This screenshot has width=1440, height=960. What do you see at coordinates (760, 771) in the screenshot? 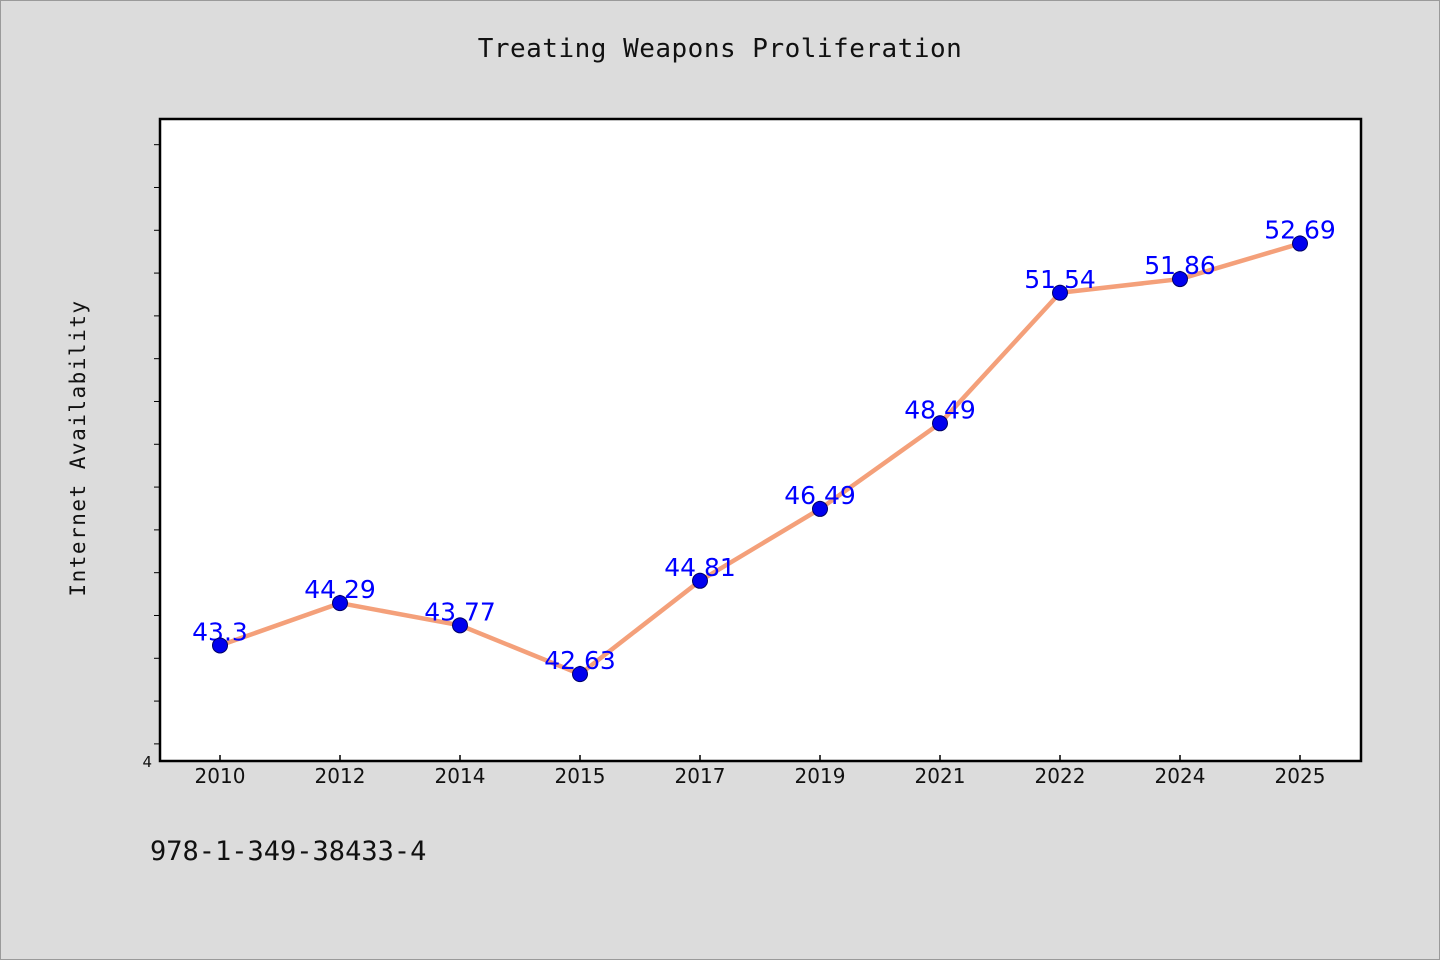
I see `x-axis: 2010 2012 2014 2015 2017 2019 2021 2022 2024 2025` at bounding box center [760, 771].